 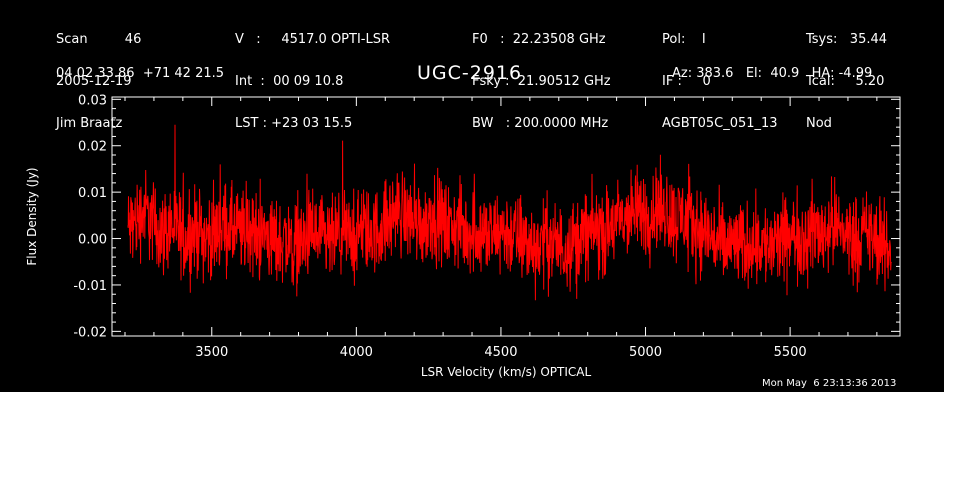 What do you see at coordinates (500, 352) in the screenshot?
I see `x-tick-label: 4500` at bounding box center [500, 352].